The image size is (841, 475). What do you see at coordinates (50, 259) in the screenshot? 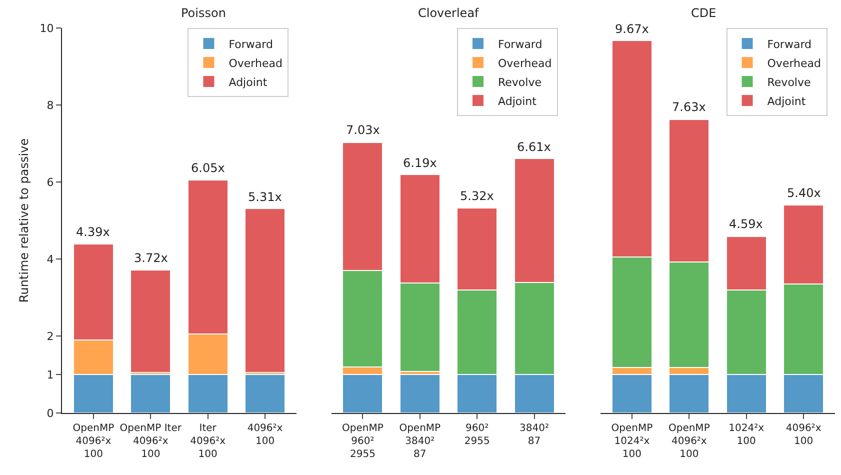
I see `y-tick-label: 4` at bounding box center [50, 259].